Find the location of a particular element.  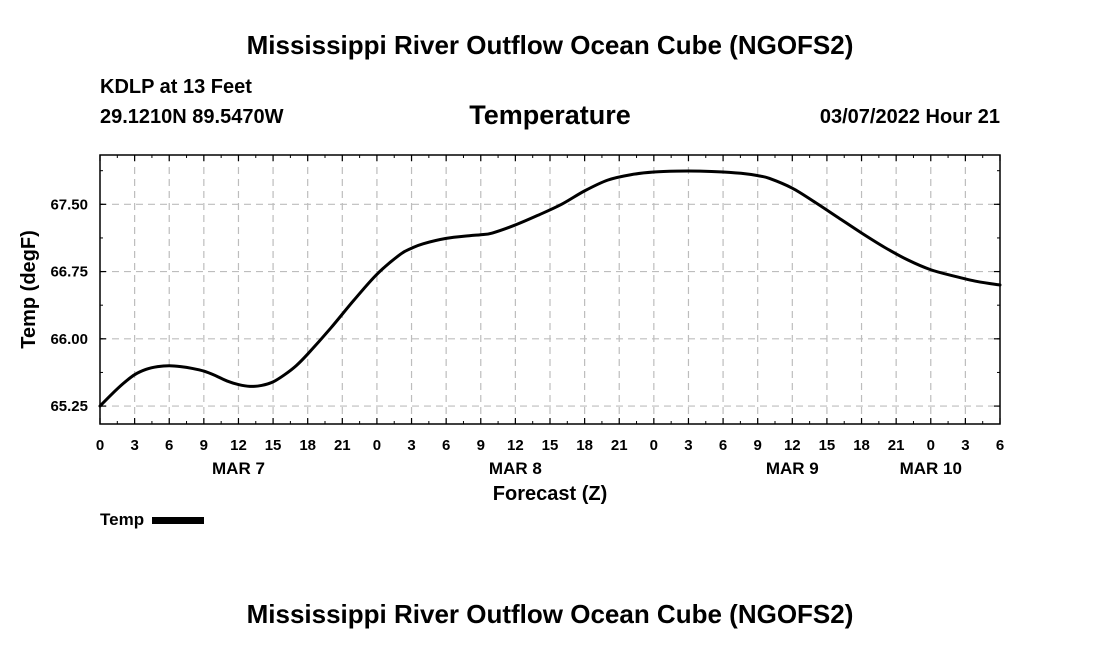

y-tick-label: 65.25 is located at coordinates (69, 406).